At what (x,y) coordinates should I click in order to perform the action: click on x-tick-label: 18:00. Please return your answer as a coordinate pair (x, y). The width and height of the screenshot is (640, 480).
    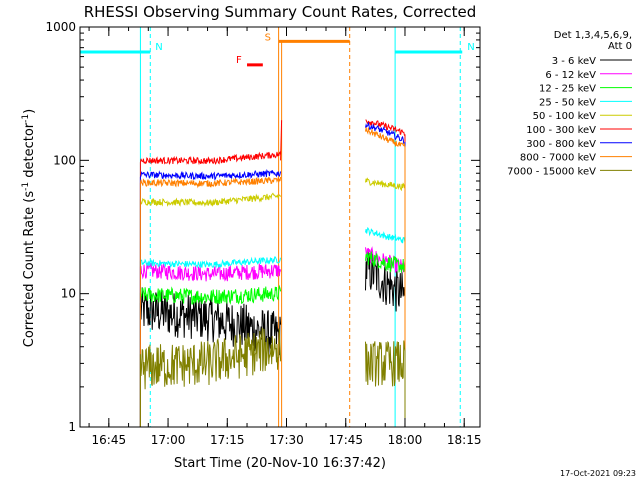
    Looking at the image, I should click on (405, 440).